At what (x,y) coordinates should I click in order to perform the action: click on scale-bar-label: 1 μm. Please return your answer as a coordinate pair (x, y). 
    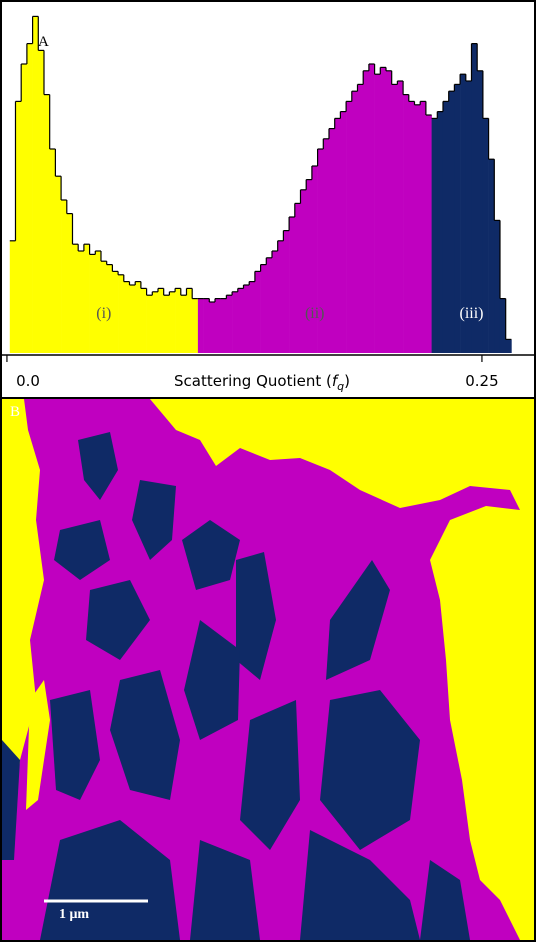
    Looking at the image, I should click on (74, 914).